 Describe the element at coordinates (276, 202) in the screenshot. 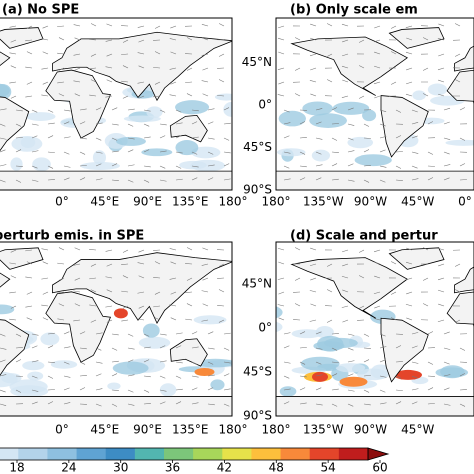

I see `lon-label: 180°` at that location.